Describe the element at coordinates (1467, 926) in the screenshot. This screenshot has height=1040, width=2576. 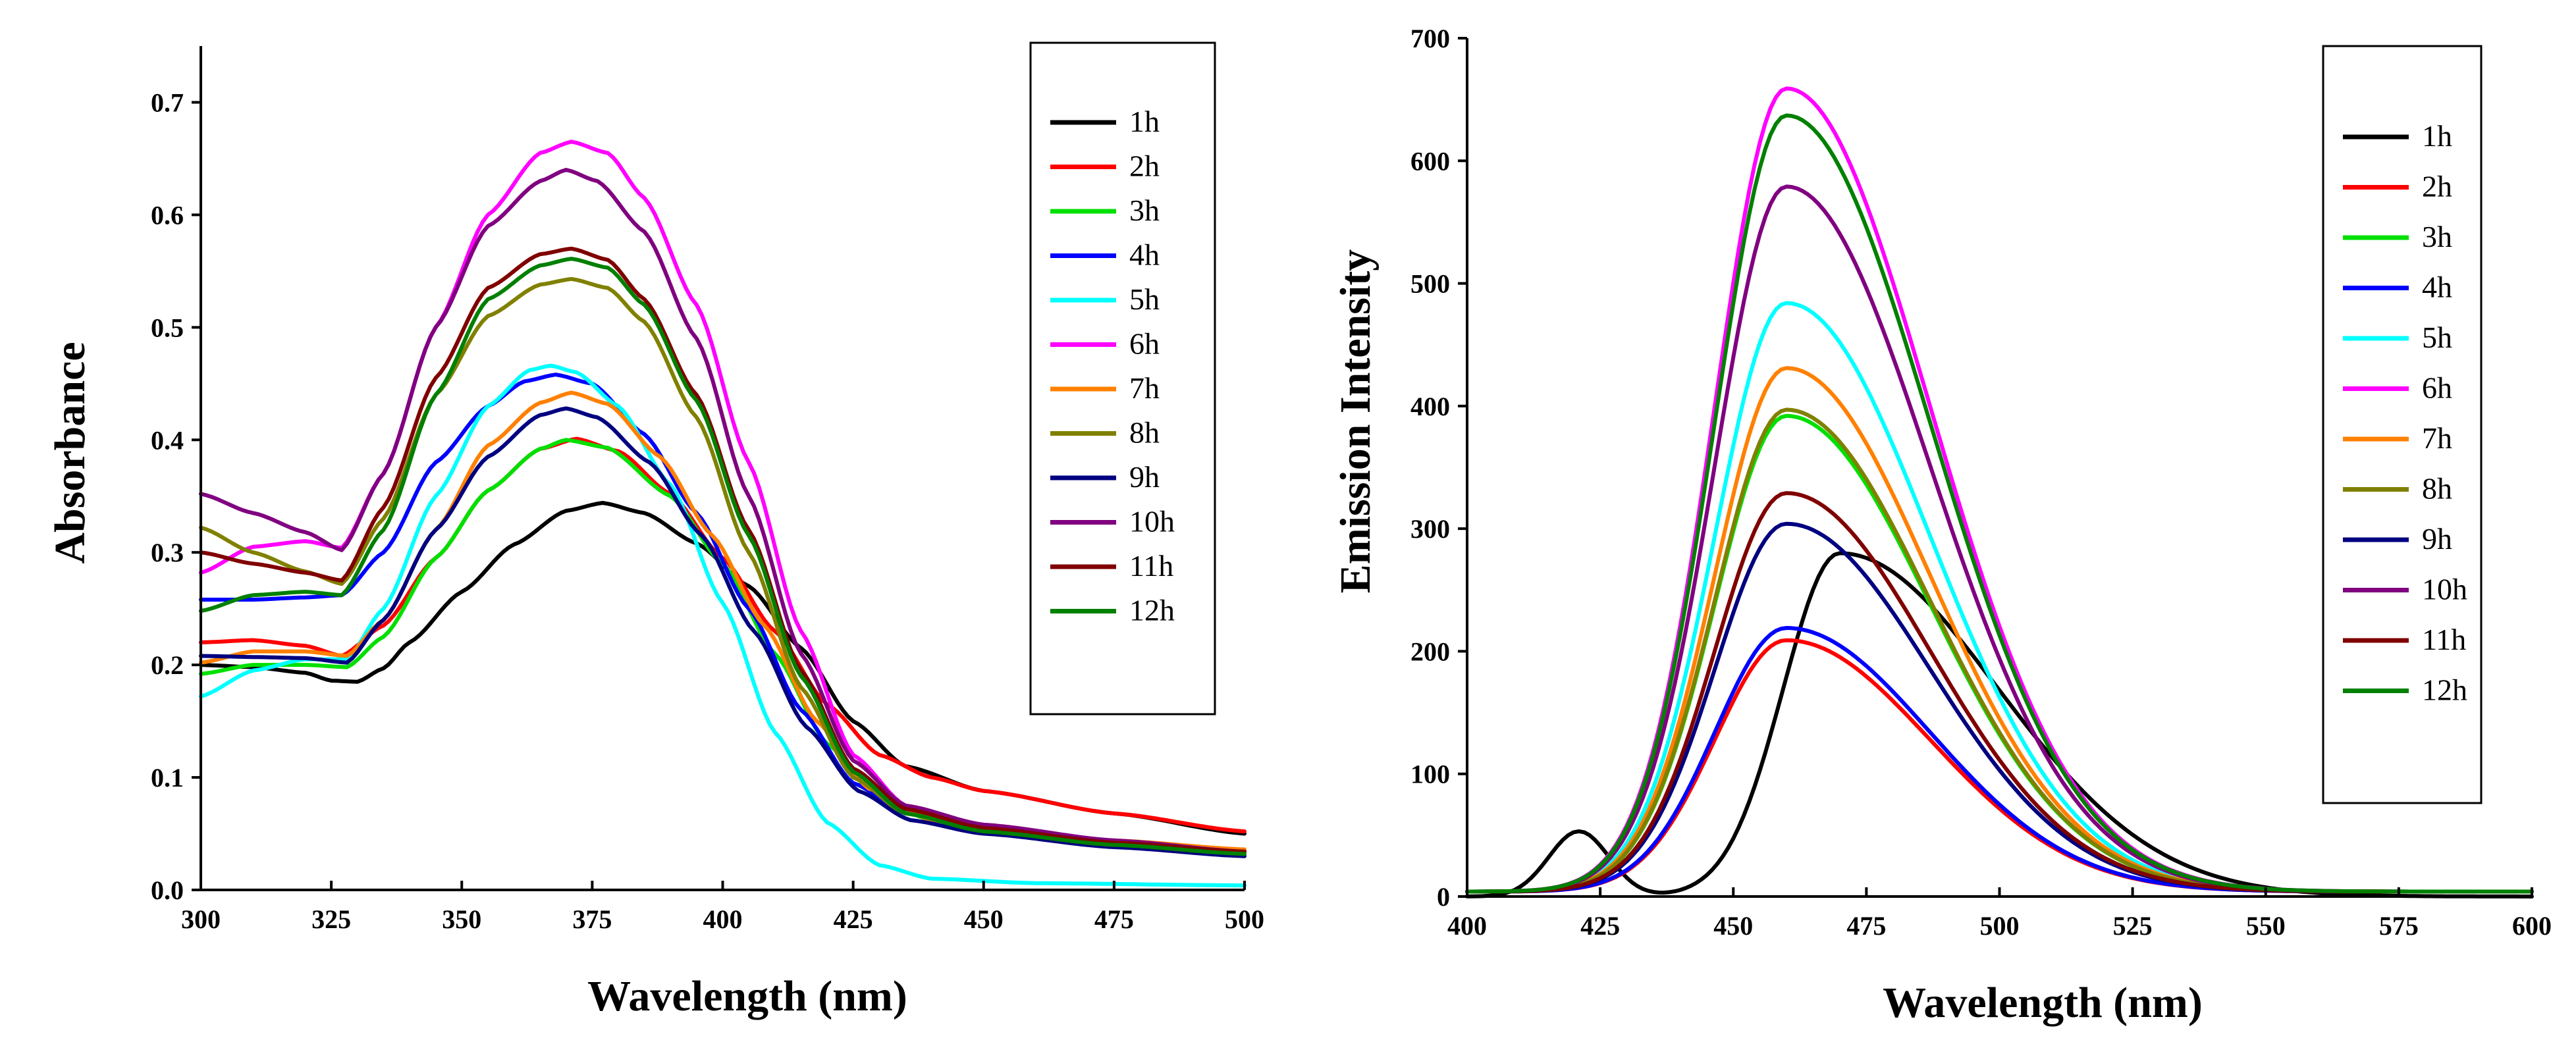
I see `emission-x-tick-label: 400` at that location.